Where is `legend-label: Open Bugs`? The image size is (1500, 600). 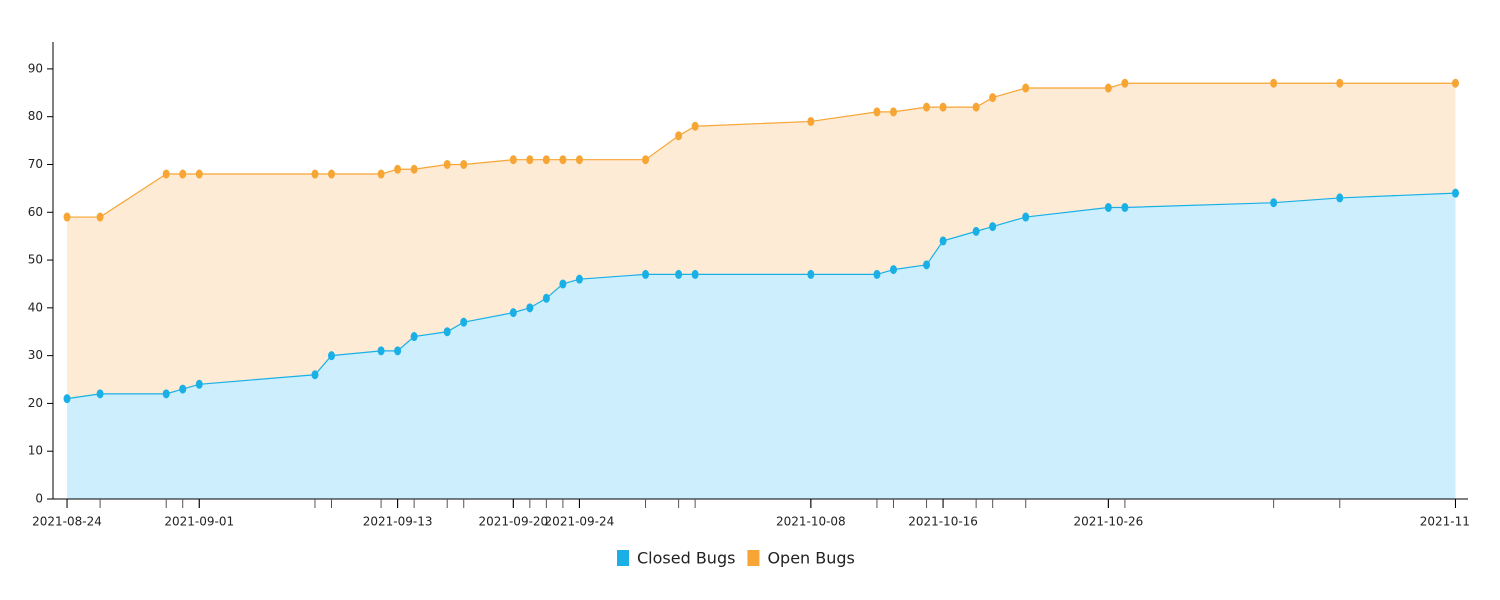 legend-label: Open Bugs is located at coordinates (810, 558).